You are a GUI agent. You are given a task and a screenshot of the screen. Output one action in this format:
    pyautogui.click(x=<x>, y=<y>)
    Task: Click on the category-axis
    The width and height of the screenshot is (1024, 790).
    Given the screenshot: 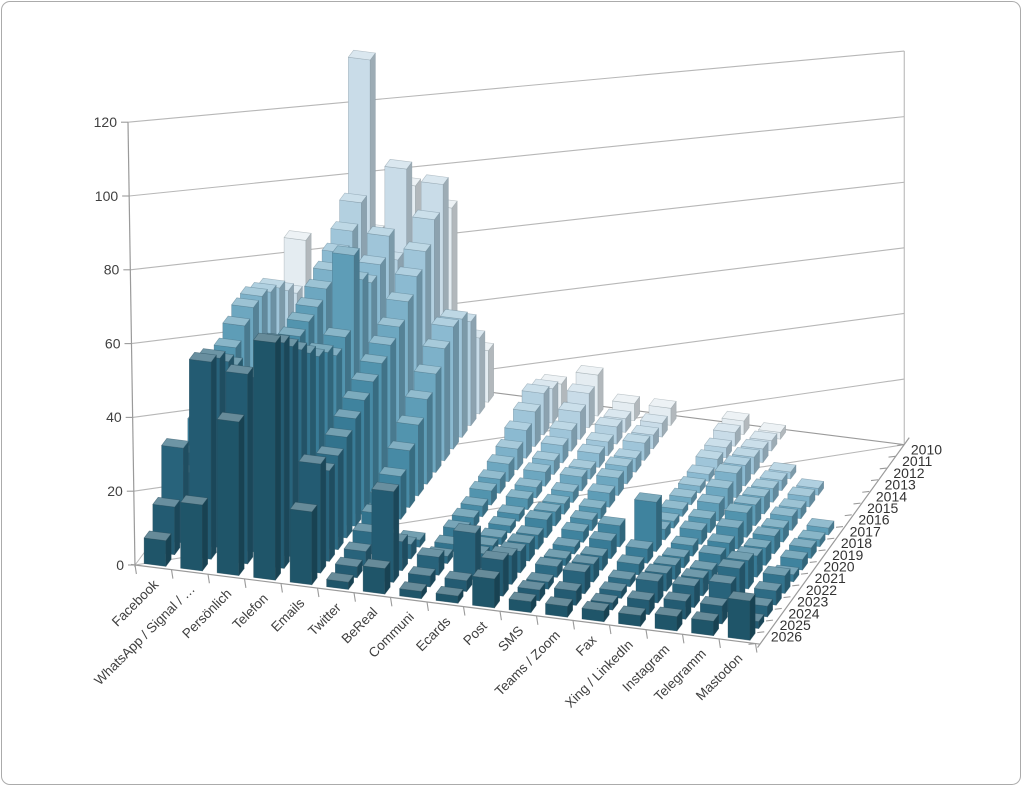 What is the action you would take?
    pyautogui.click(x=445, y=604)
    